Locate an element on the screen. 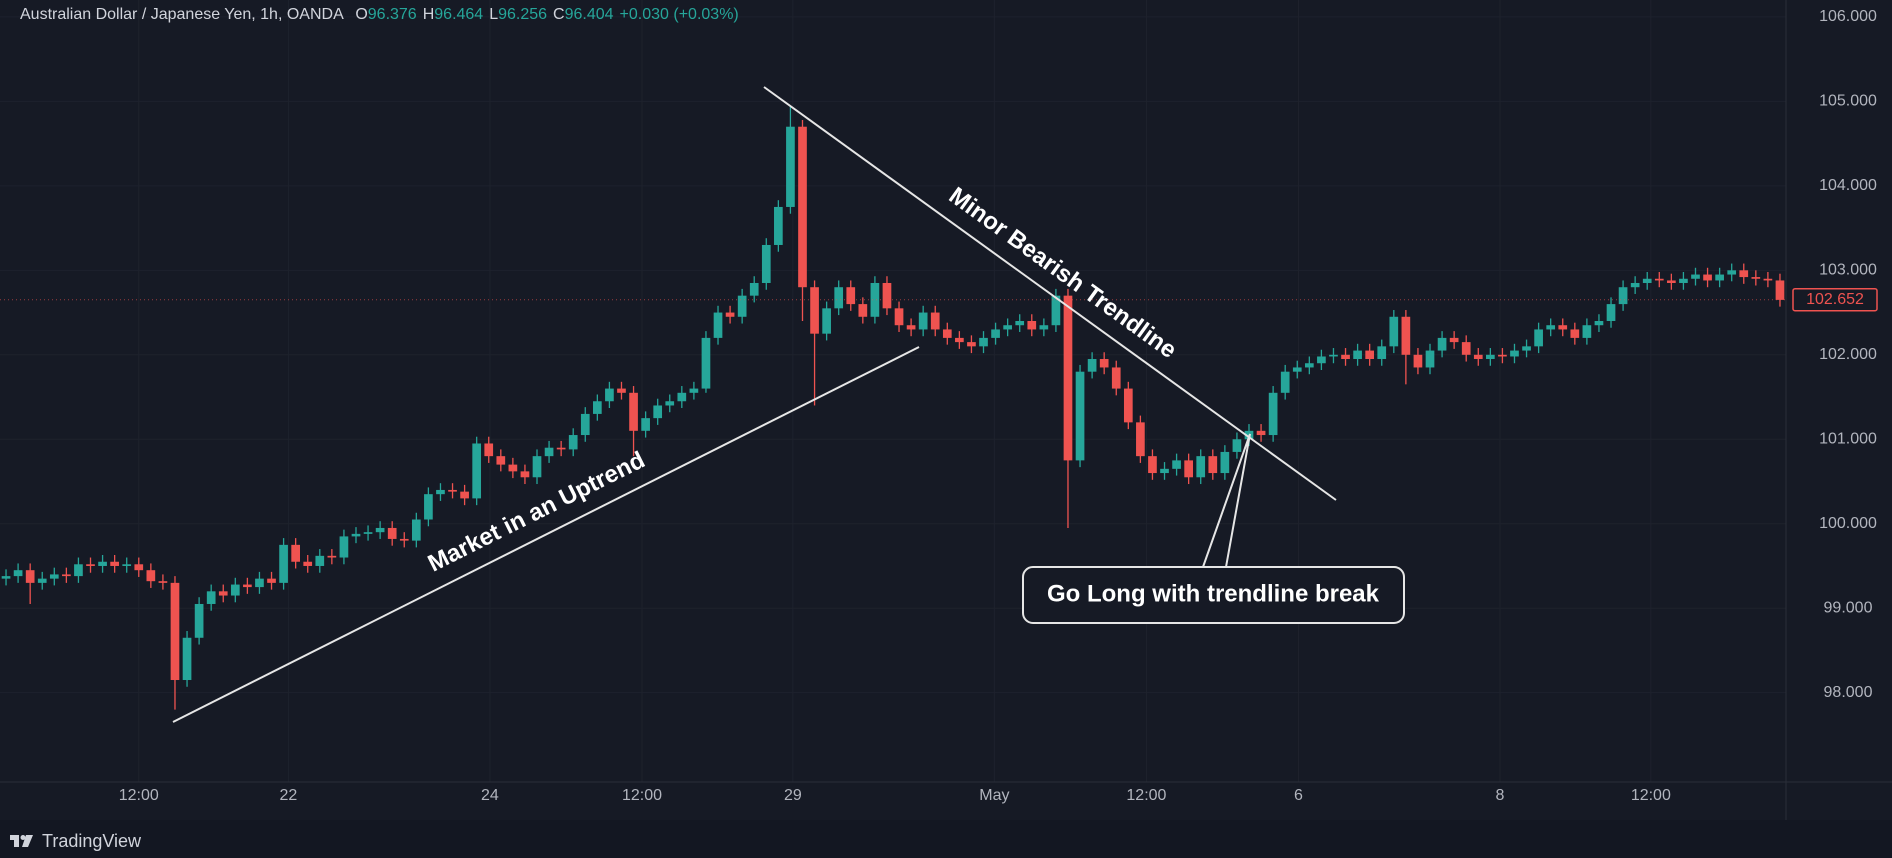  x-tick-label: May is located at coordinates (994, 795).